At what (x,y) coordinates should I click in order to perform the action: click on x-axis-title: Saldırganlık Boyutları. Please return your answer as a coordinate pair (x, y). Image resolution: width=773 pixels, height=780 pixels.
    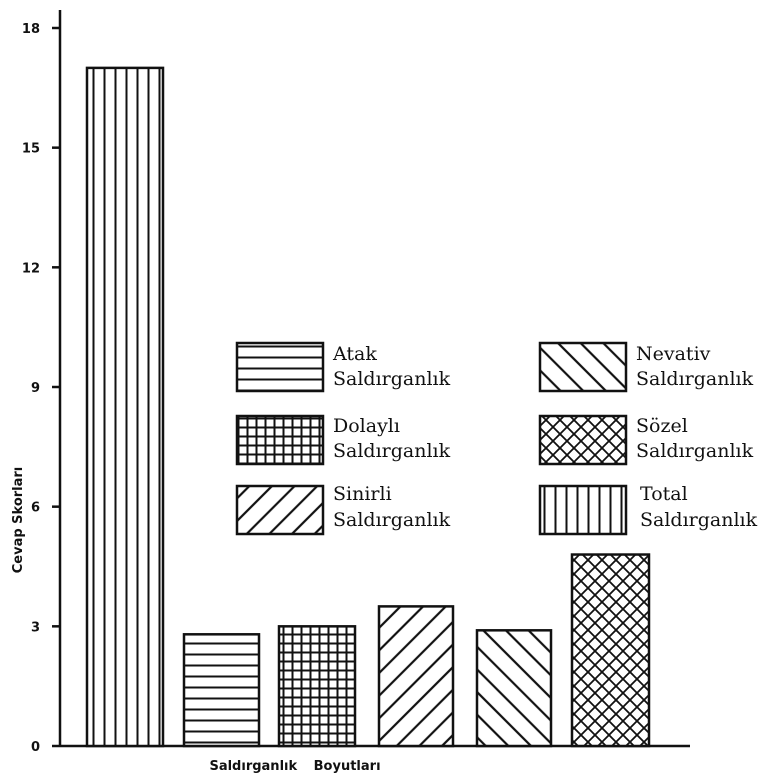
    Looking at the image, I should click on (294, 766).